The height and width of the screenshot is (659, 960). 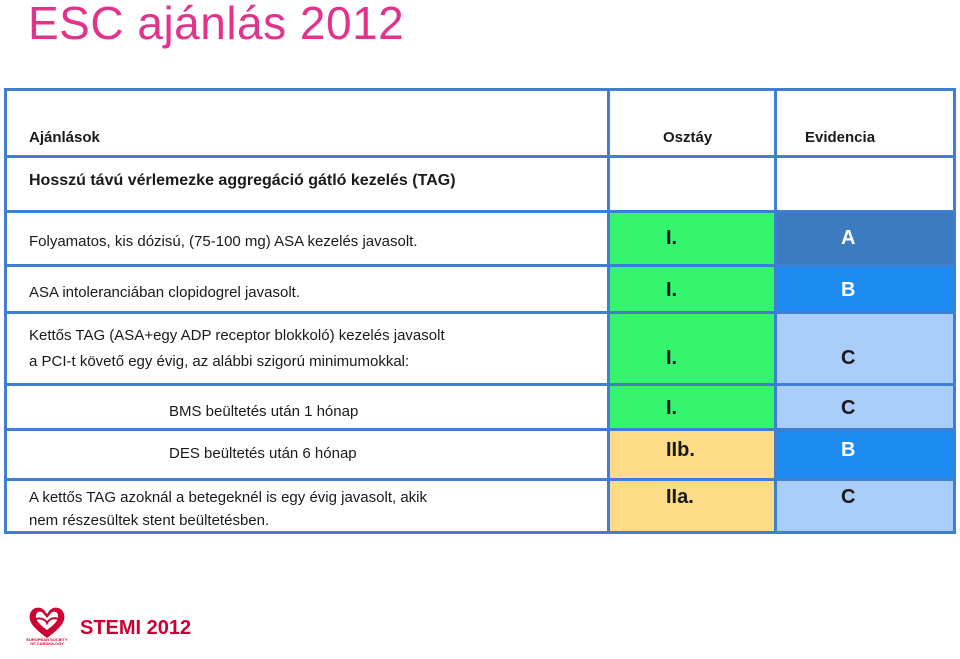 I want to click on table-row: BMS beültetés után 1 hónap I. C, so click(x=480, y=407).